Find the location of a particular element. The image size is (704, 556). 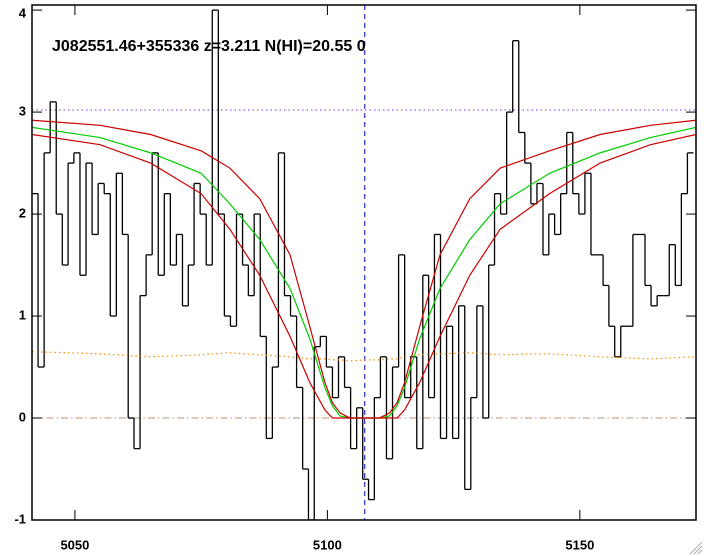

error-curve is located at coordinates (364, 356).